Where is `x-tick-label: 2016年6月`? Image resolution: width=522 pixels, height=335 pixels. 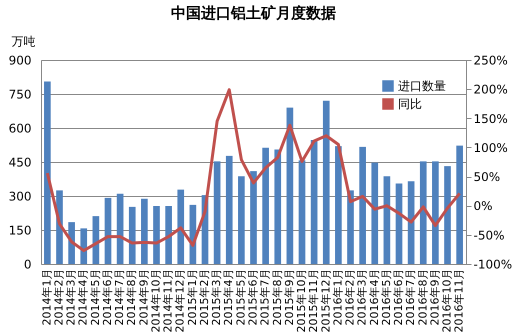
x-tick-label: 2016年6月 is located at coordinates (399, 297).